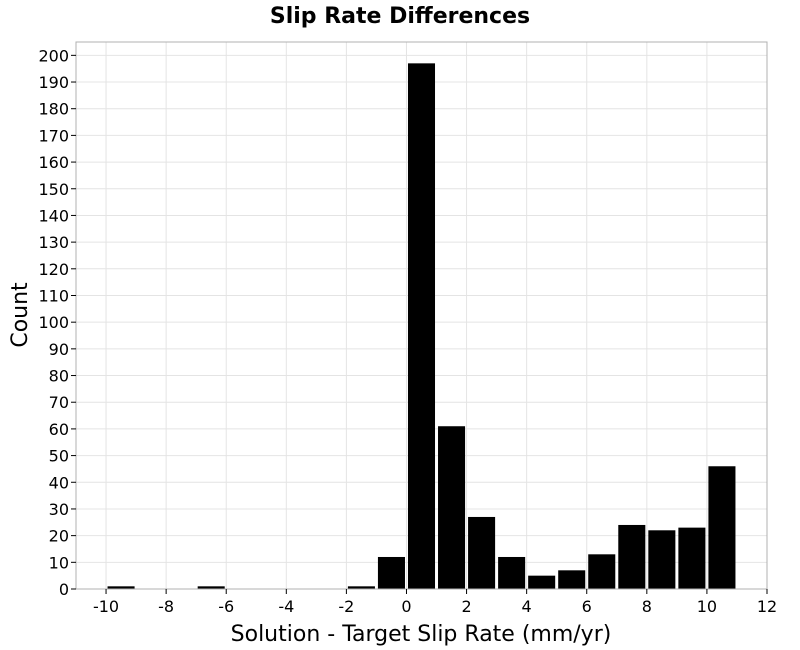 The width and height of the screenshot is (800, 650). Describe the element at coordinates (435, 602) in the screenshot. I see `x-axis-ticks: -10 -8 -6 -4 -2 0 2 4 6 8 10 12` at that location.